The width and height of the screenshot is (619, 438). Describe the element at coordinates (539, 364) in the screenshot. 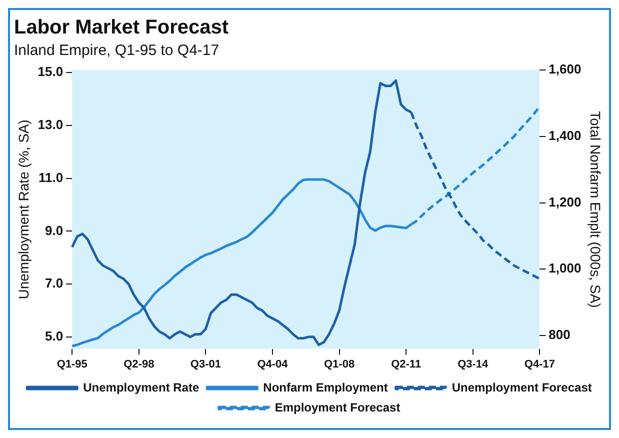

I see `x-tick-label: Q4-17` at that location.